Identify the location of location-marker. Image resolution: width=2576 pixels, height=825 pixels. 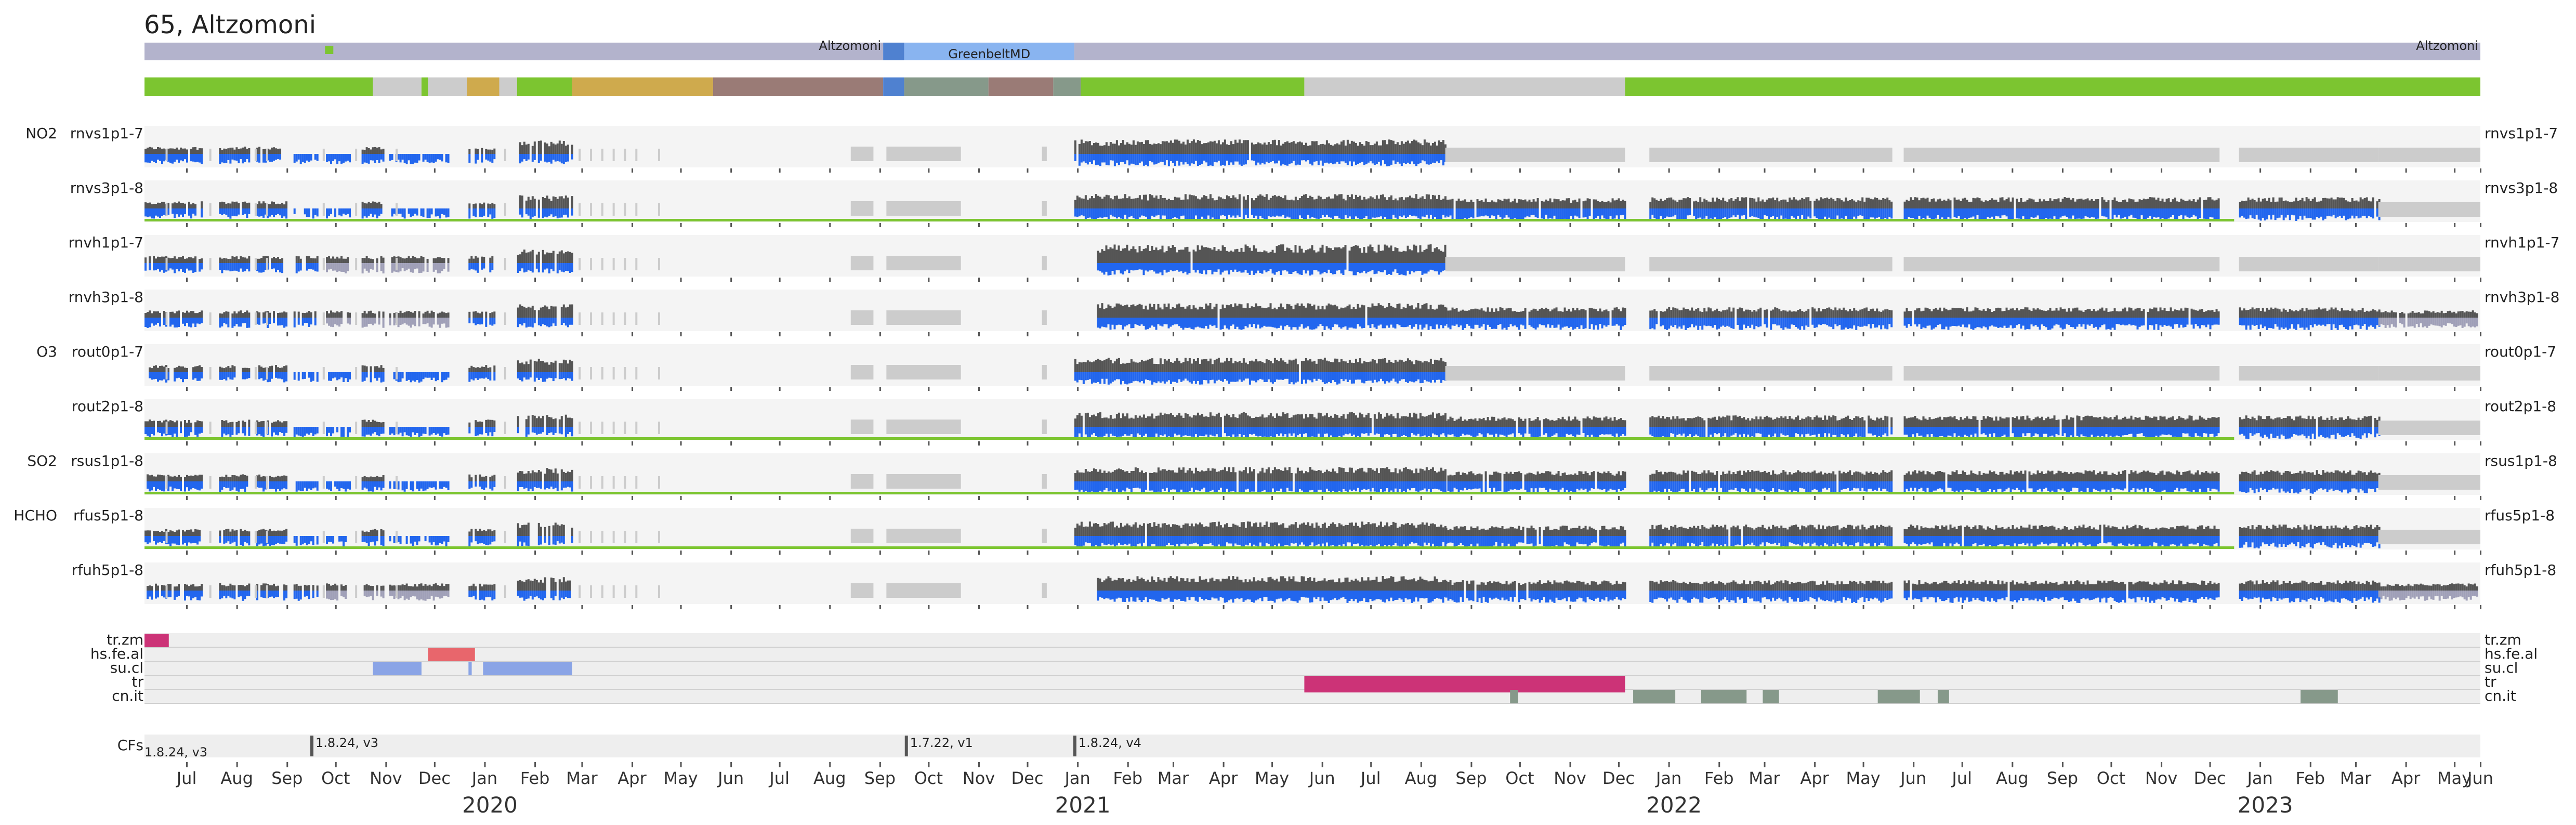
(329, 50).